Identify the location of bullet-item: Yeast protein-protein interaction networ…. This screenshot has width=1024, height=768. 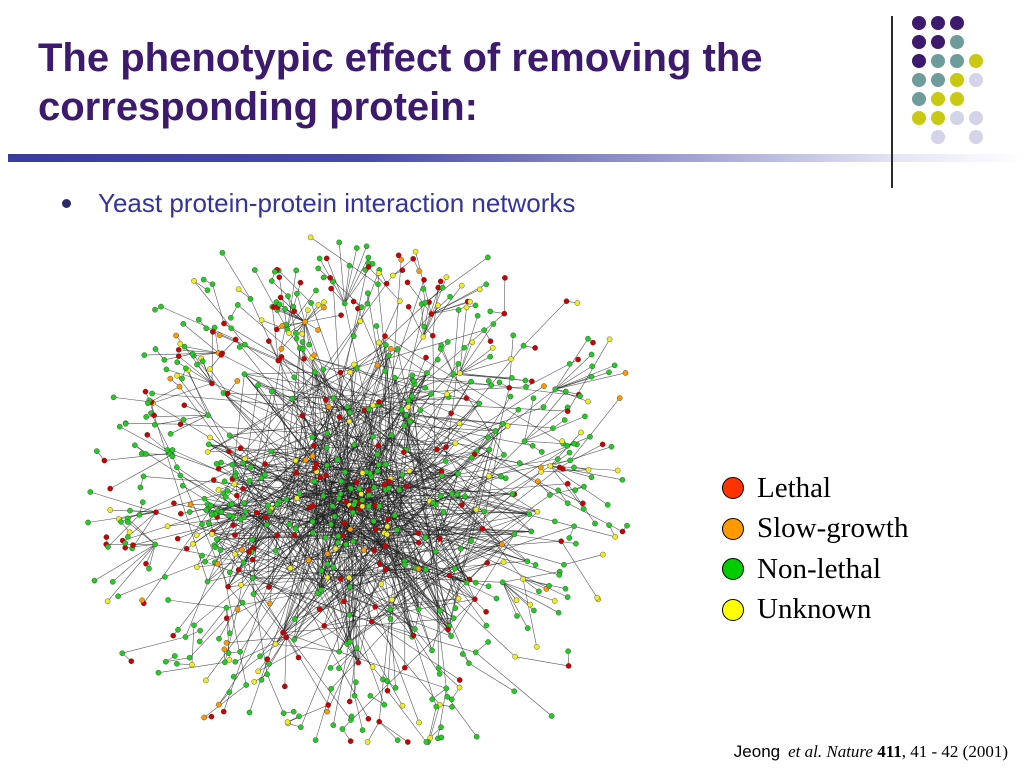
(318, 203).